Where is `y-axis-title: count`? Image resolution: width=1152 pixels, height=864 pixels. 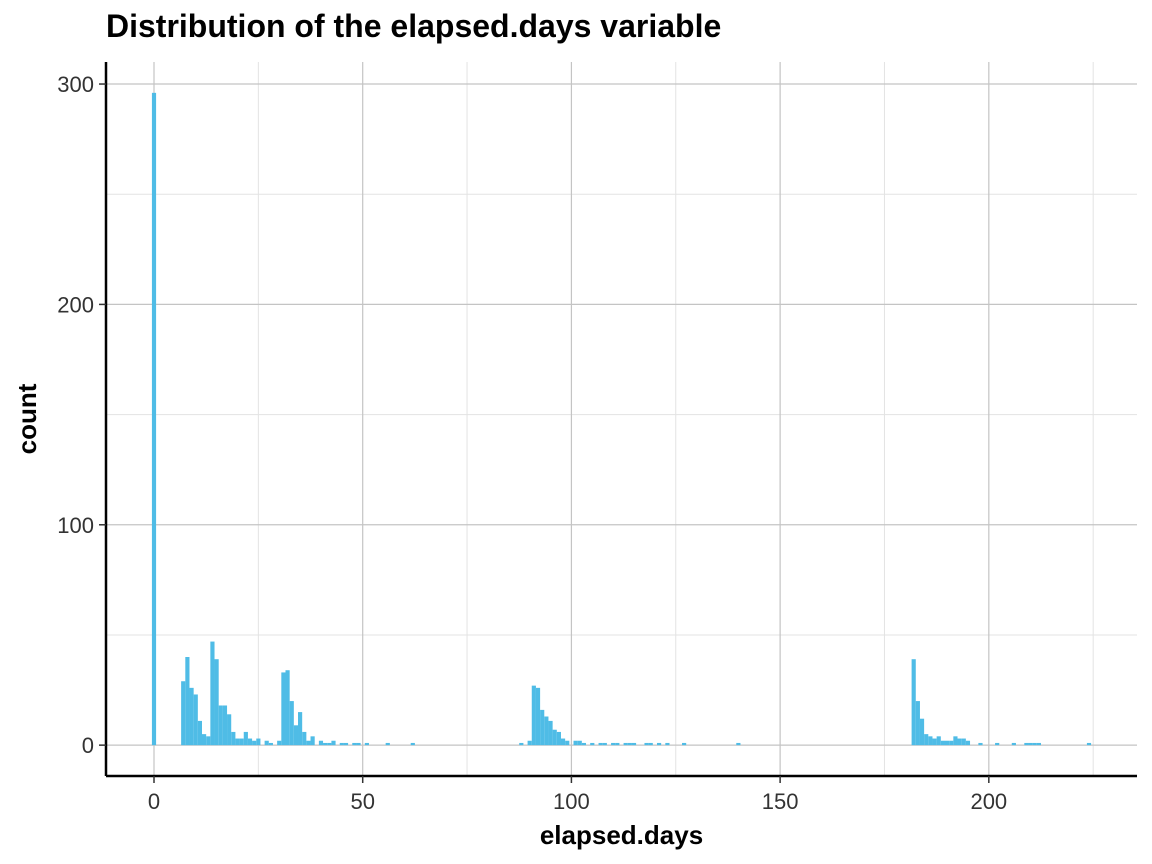 y-axis-title: count is located at coordinates (27, 418).